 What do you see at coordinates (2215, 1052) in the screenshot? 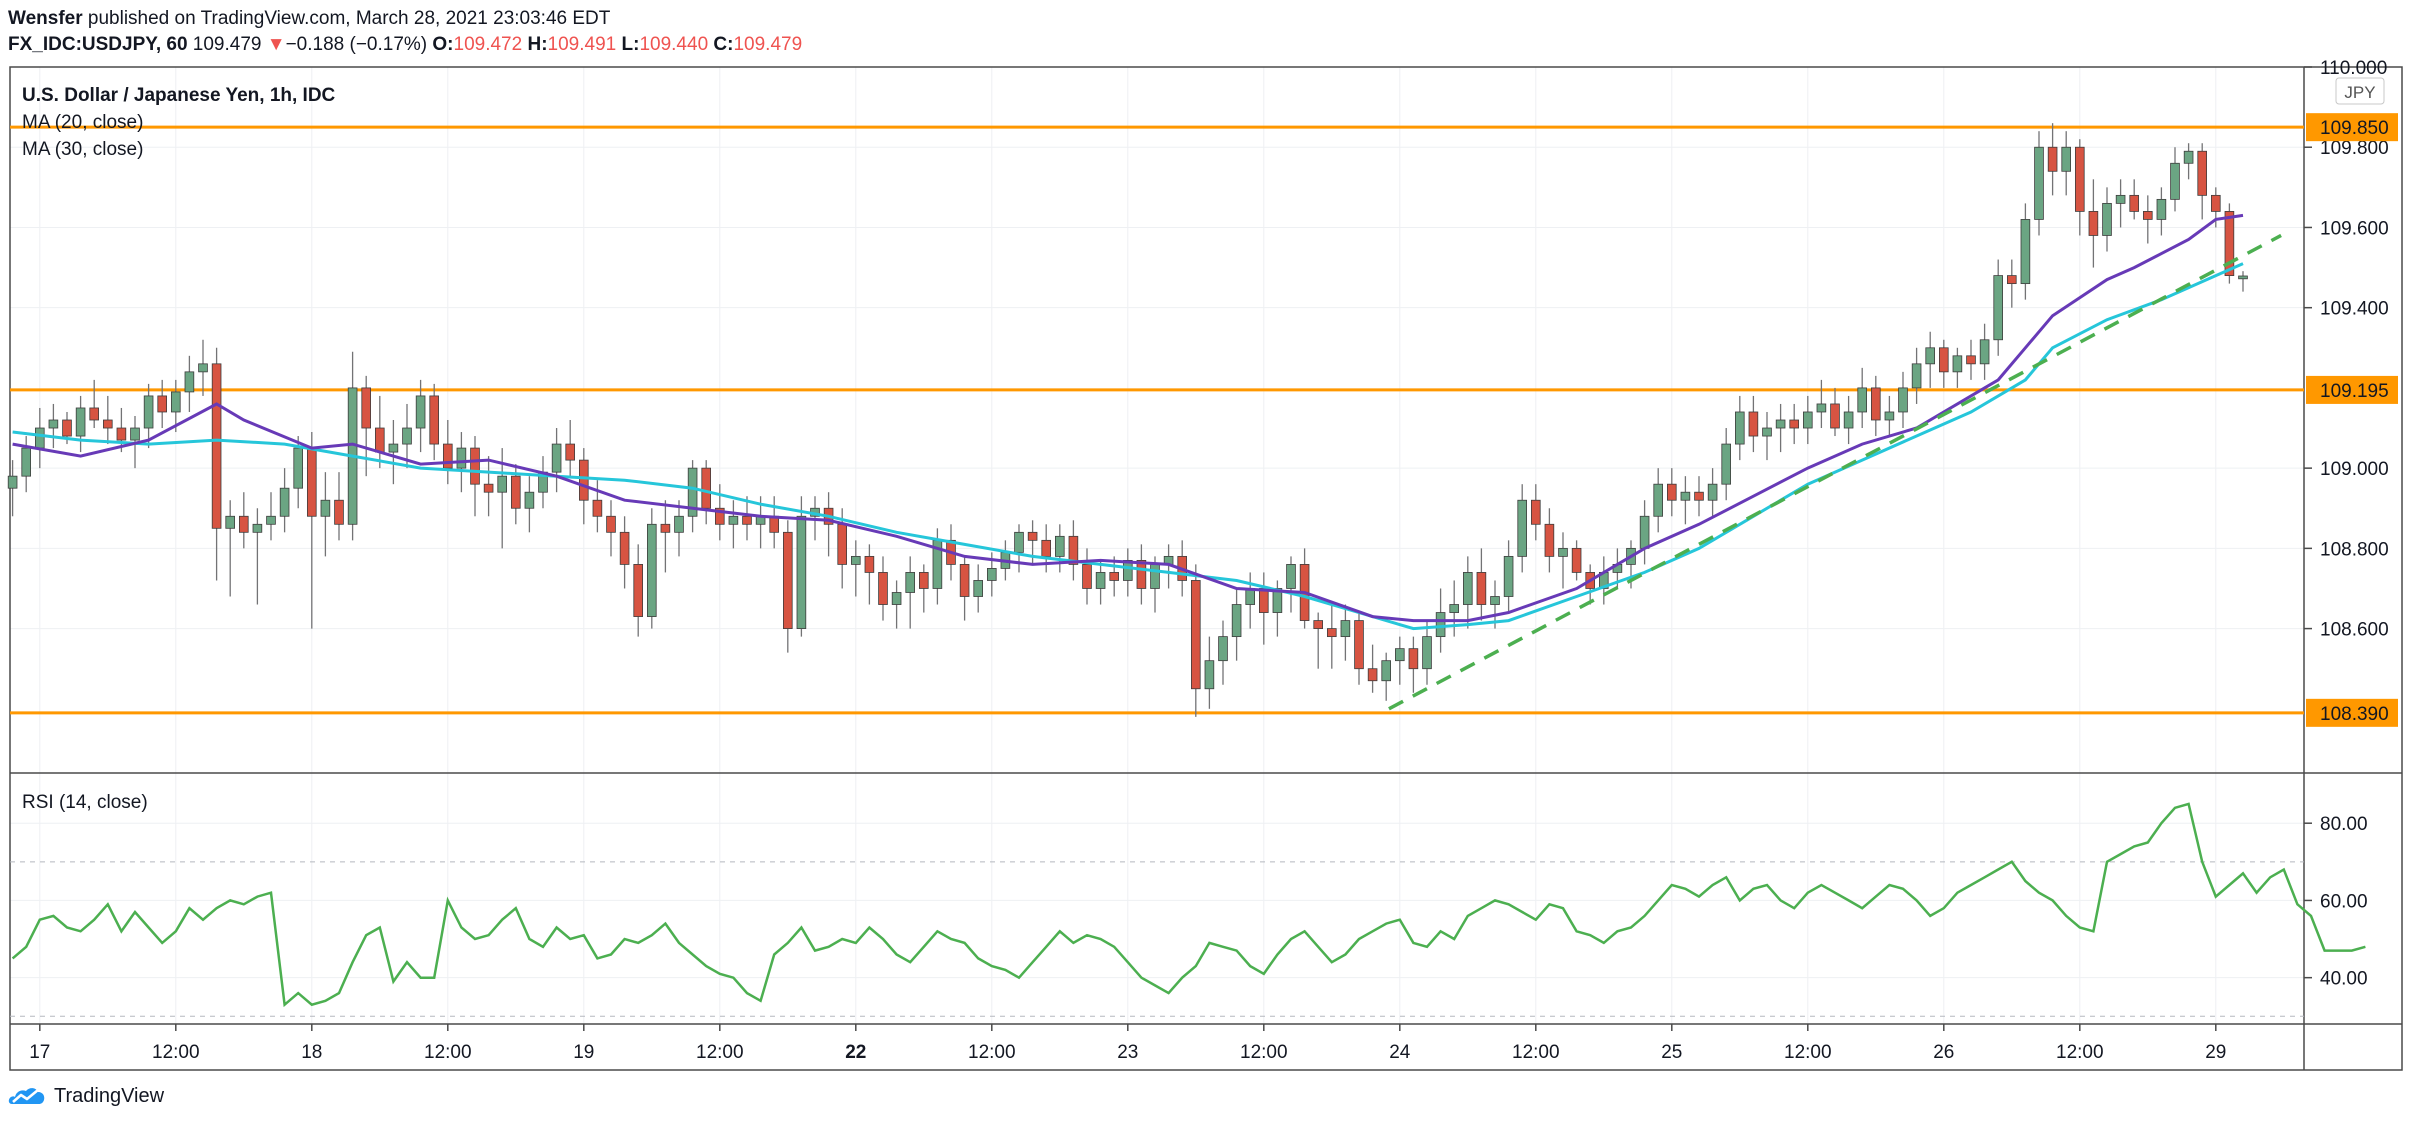
I see `time-tick-label: 29` at bounding box center [2215, 1052].